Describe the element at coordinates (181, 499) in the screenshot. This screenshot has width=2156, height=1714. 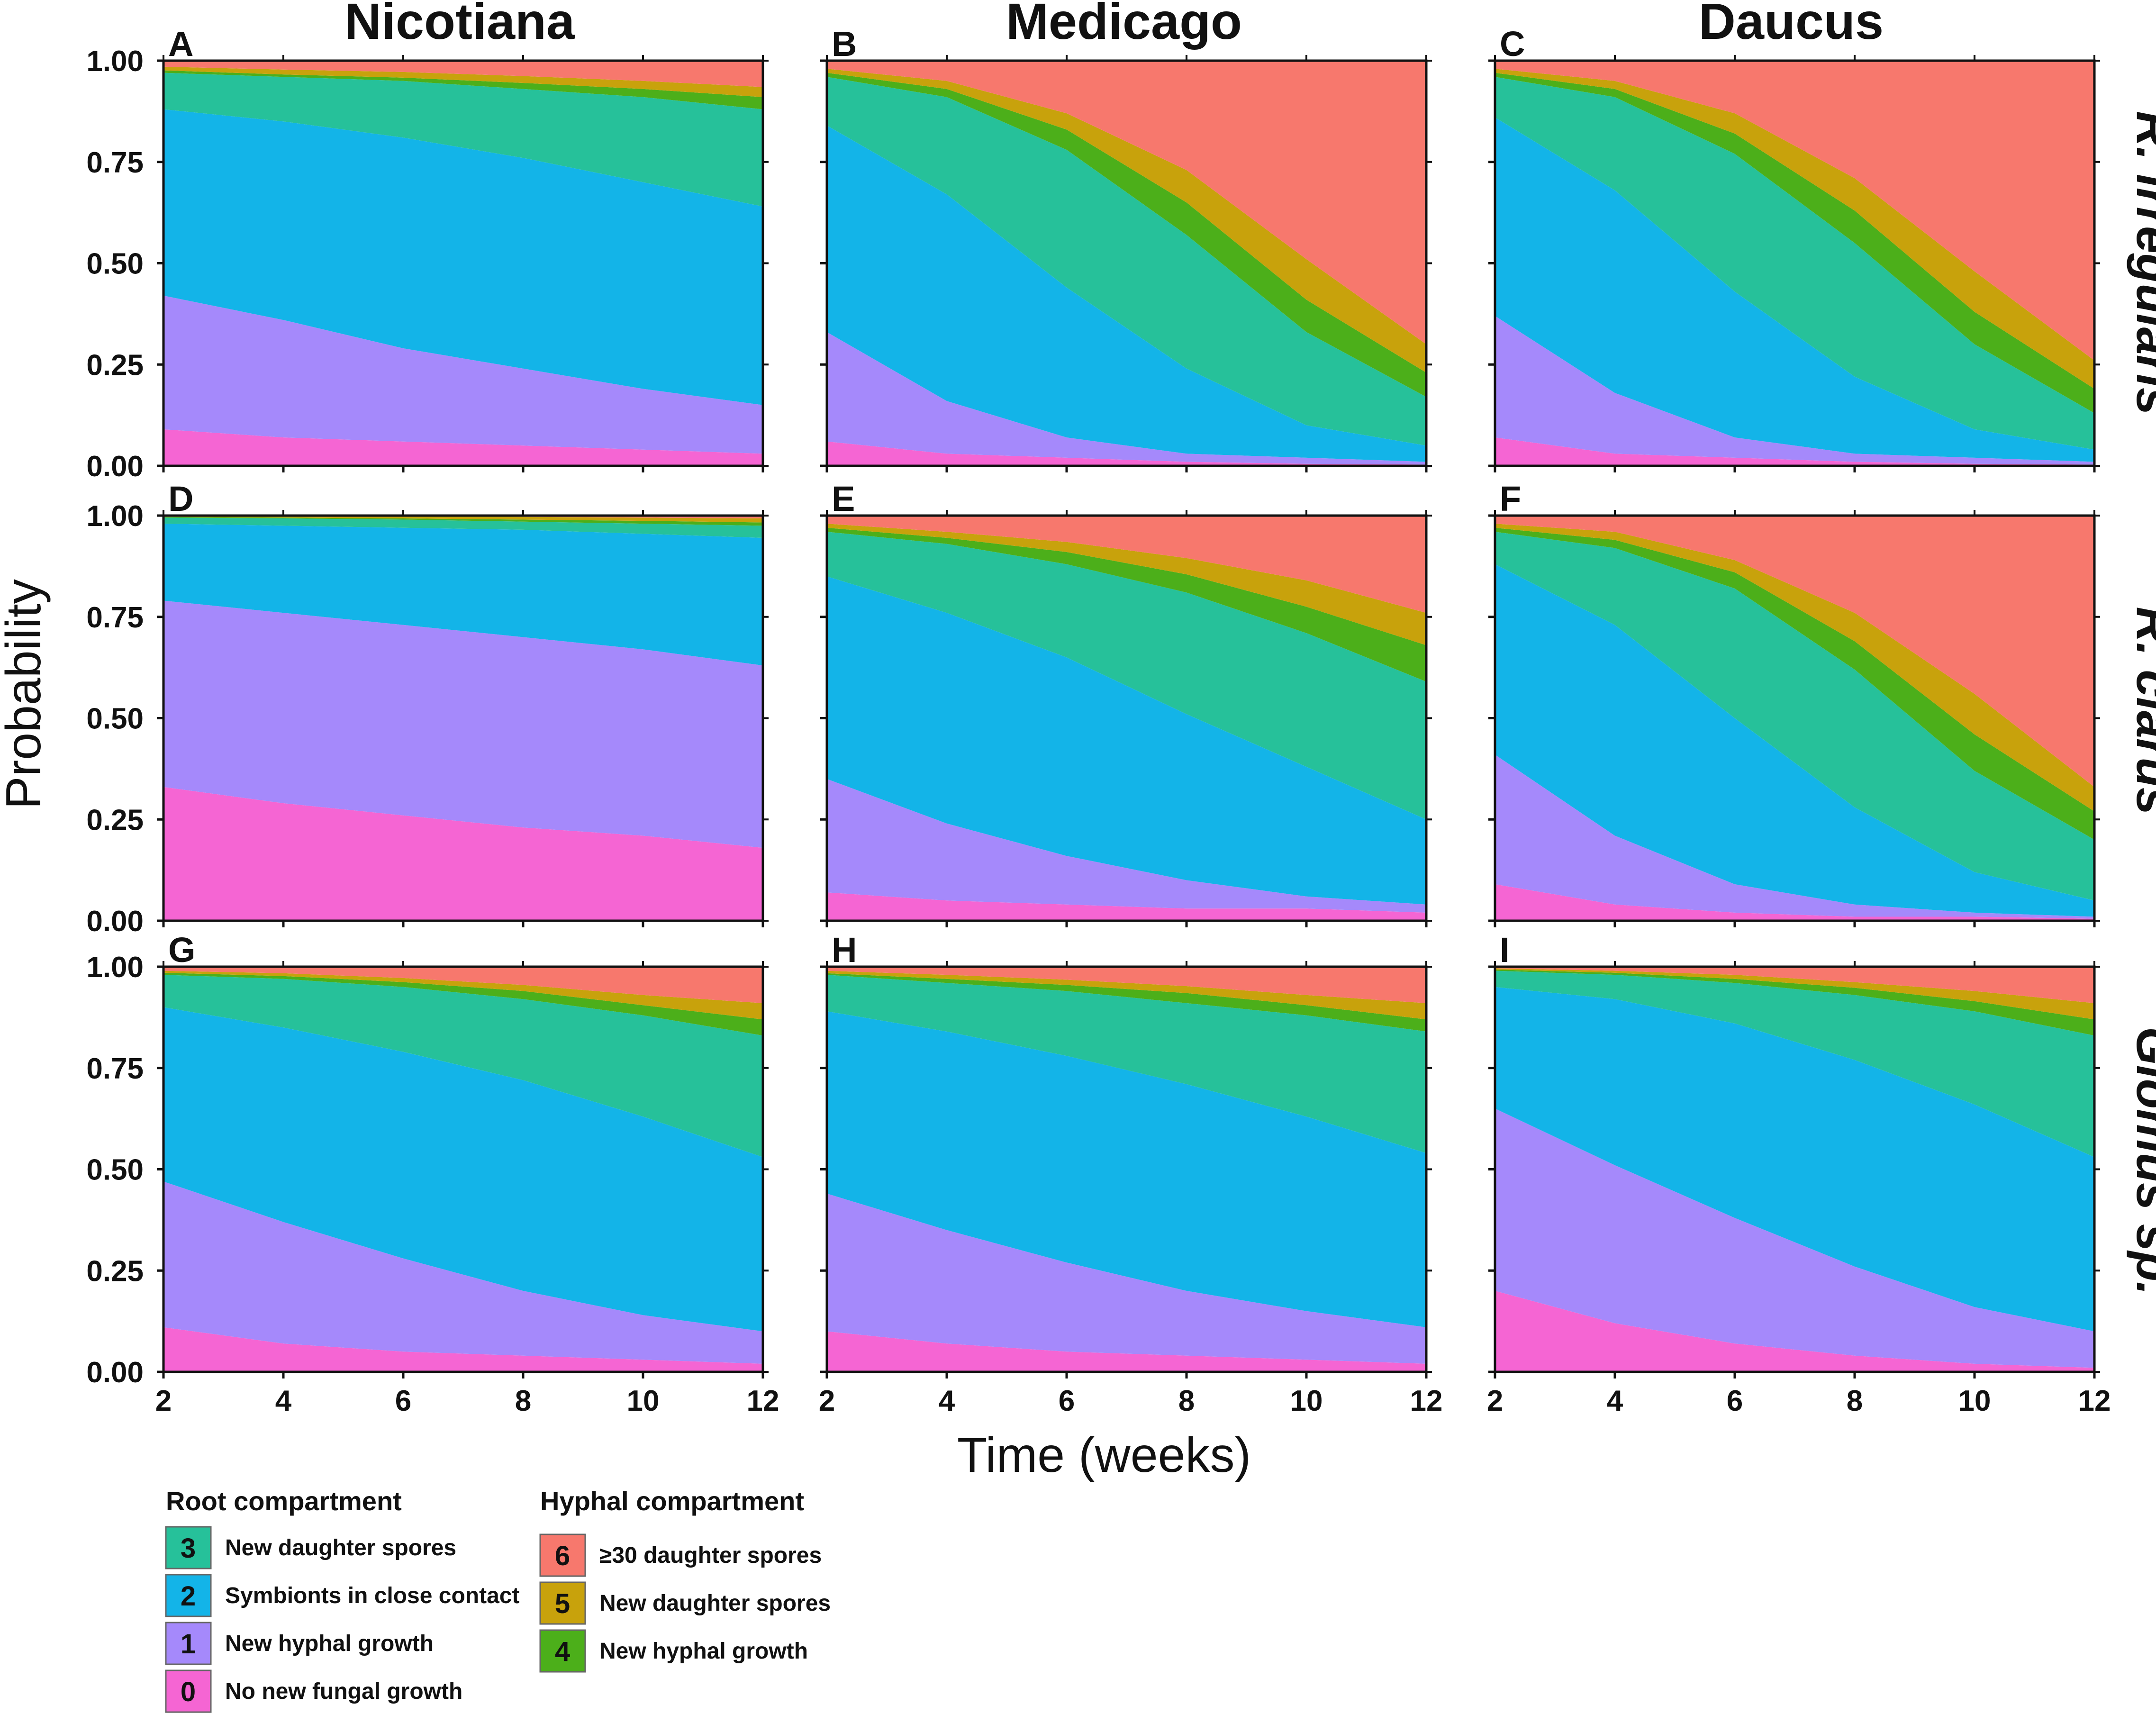
I see `panel-letter-d: D` at that location.